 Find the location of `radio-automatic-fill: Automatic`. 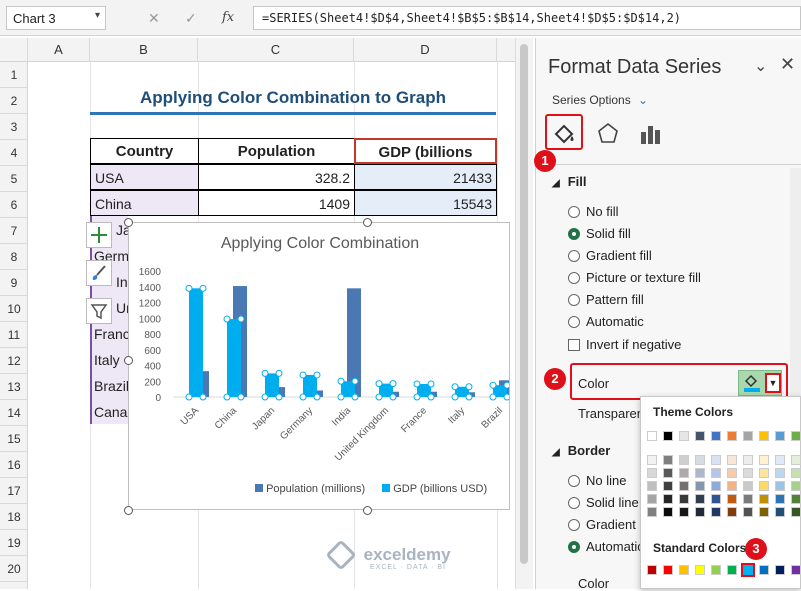

radio-automatic-fill: Automatic is located at coordinates (606, 321).